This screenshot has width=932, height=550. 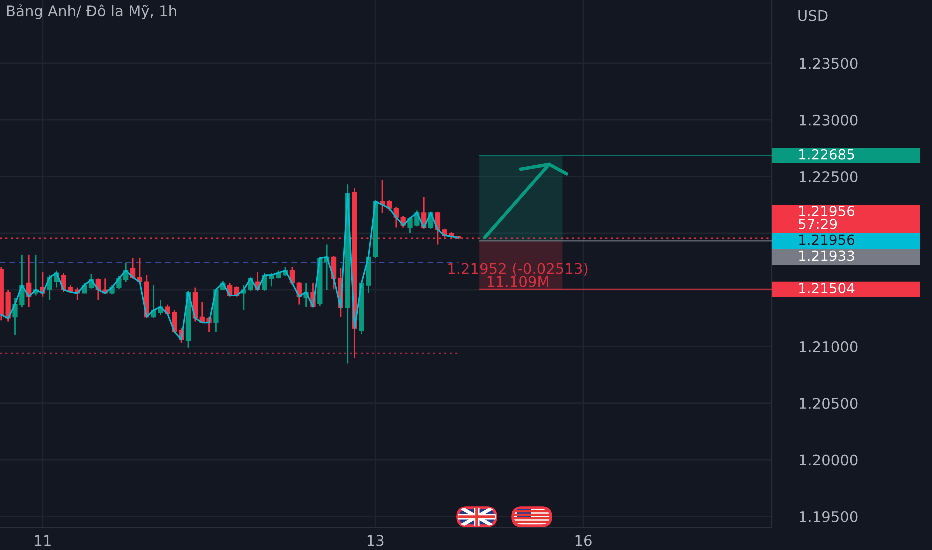 What do you see at coordinates (827, 218) in the screenshot?
I see `ref-line-label: 1.21956 57:29` at bounding box center [827, 218].